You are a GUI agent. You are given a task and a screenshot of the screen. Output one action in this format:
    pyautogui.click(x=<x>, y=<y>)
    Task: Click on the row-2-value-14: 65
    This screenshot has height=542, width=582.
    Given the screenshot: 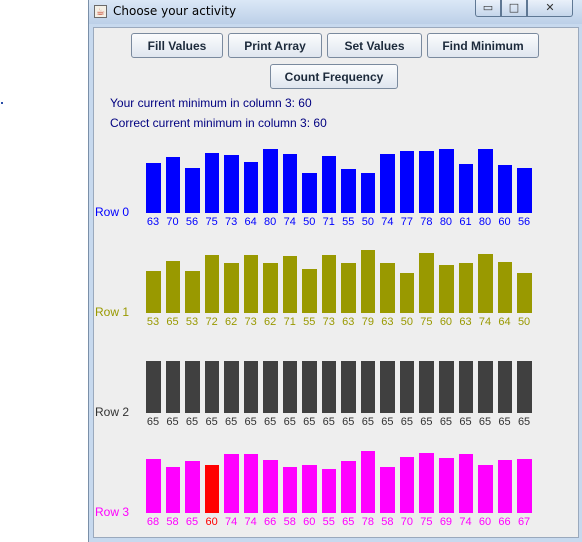 What is the action you would take?
    pyautogui.click(x=426, y=422)
    